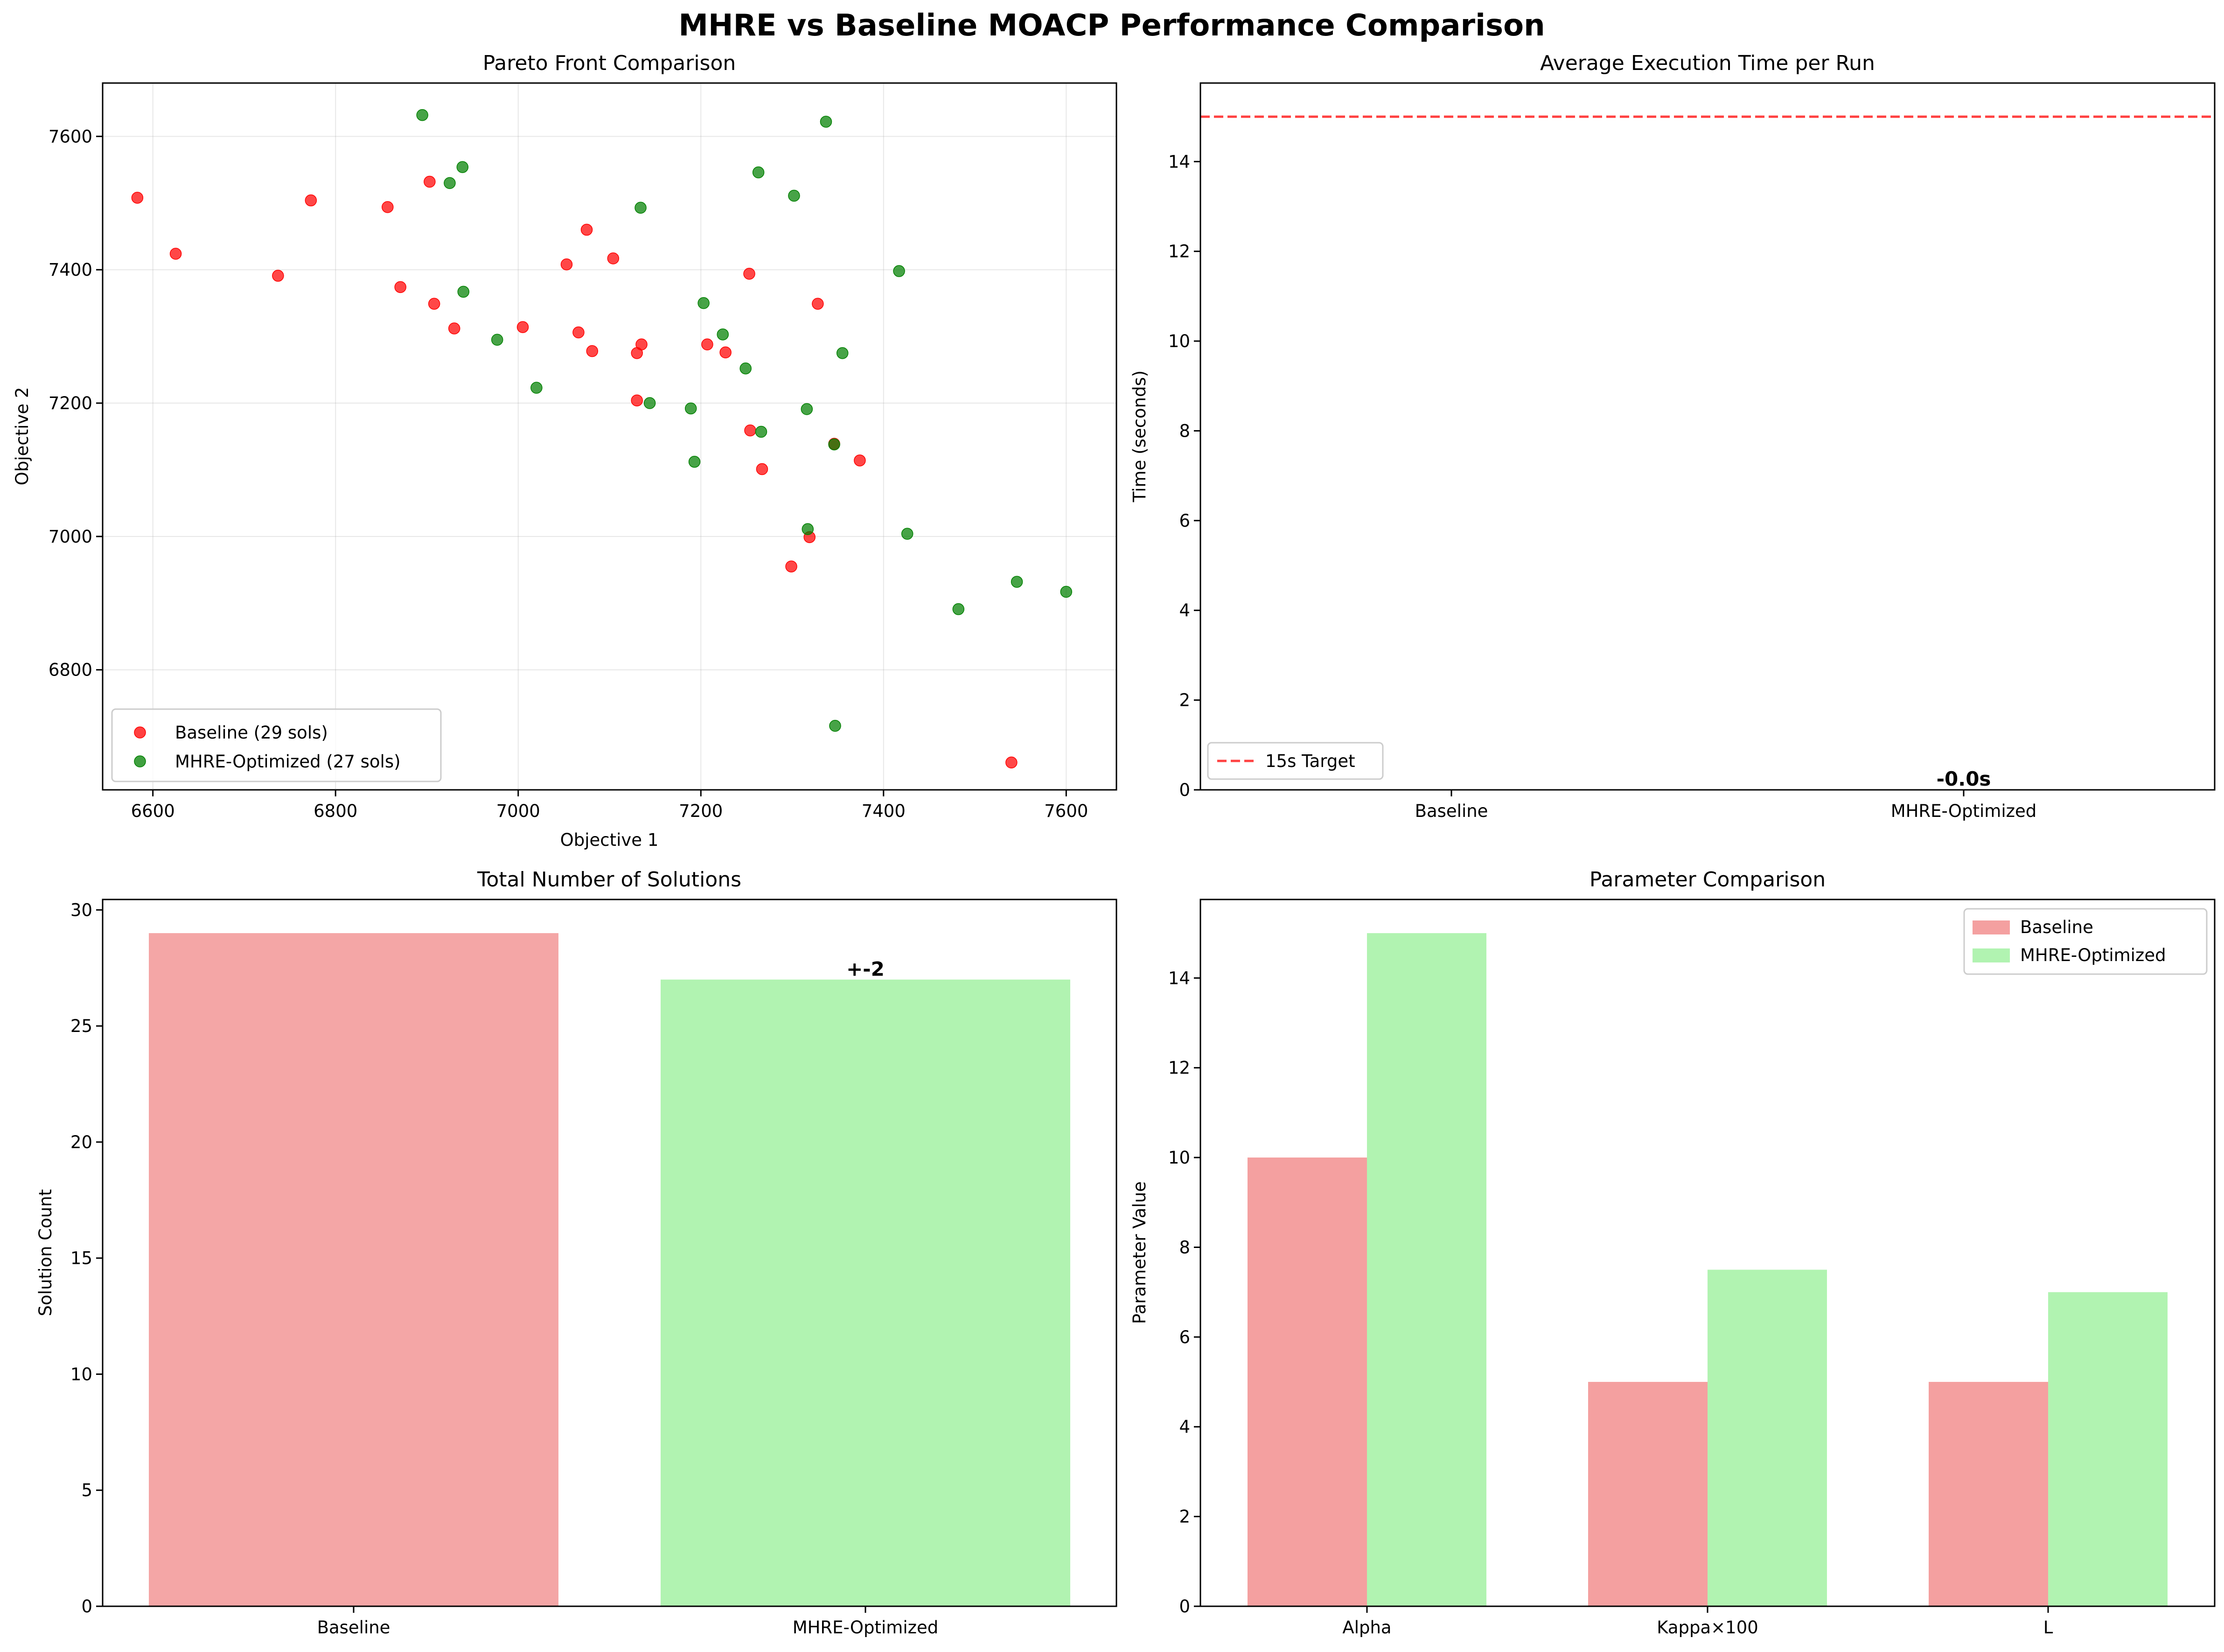  What do you see at coordinates (1708, 1628) in the screenshot?
I see `params-xtick-label: Kappa×100` at bounding box center [1708, 1628].